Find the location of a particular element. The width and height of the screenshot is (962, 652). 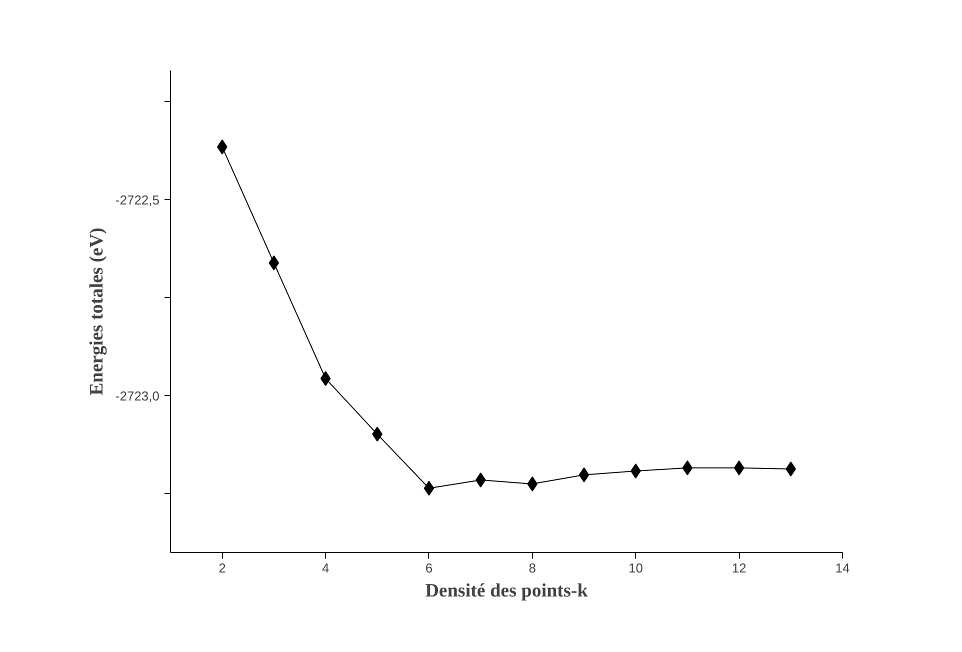

x-tick-label: 10 is located at coordinates (635, 568).